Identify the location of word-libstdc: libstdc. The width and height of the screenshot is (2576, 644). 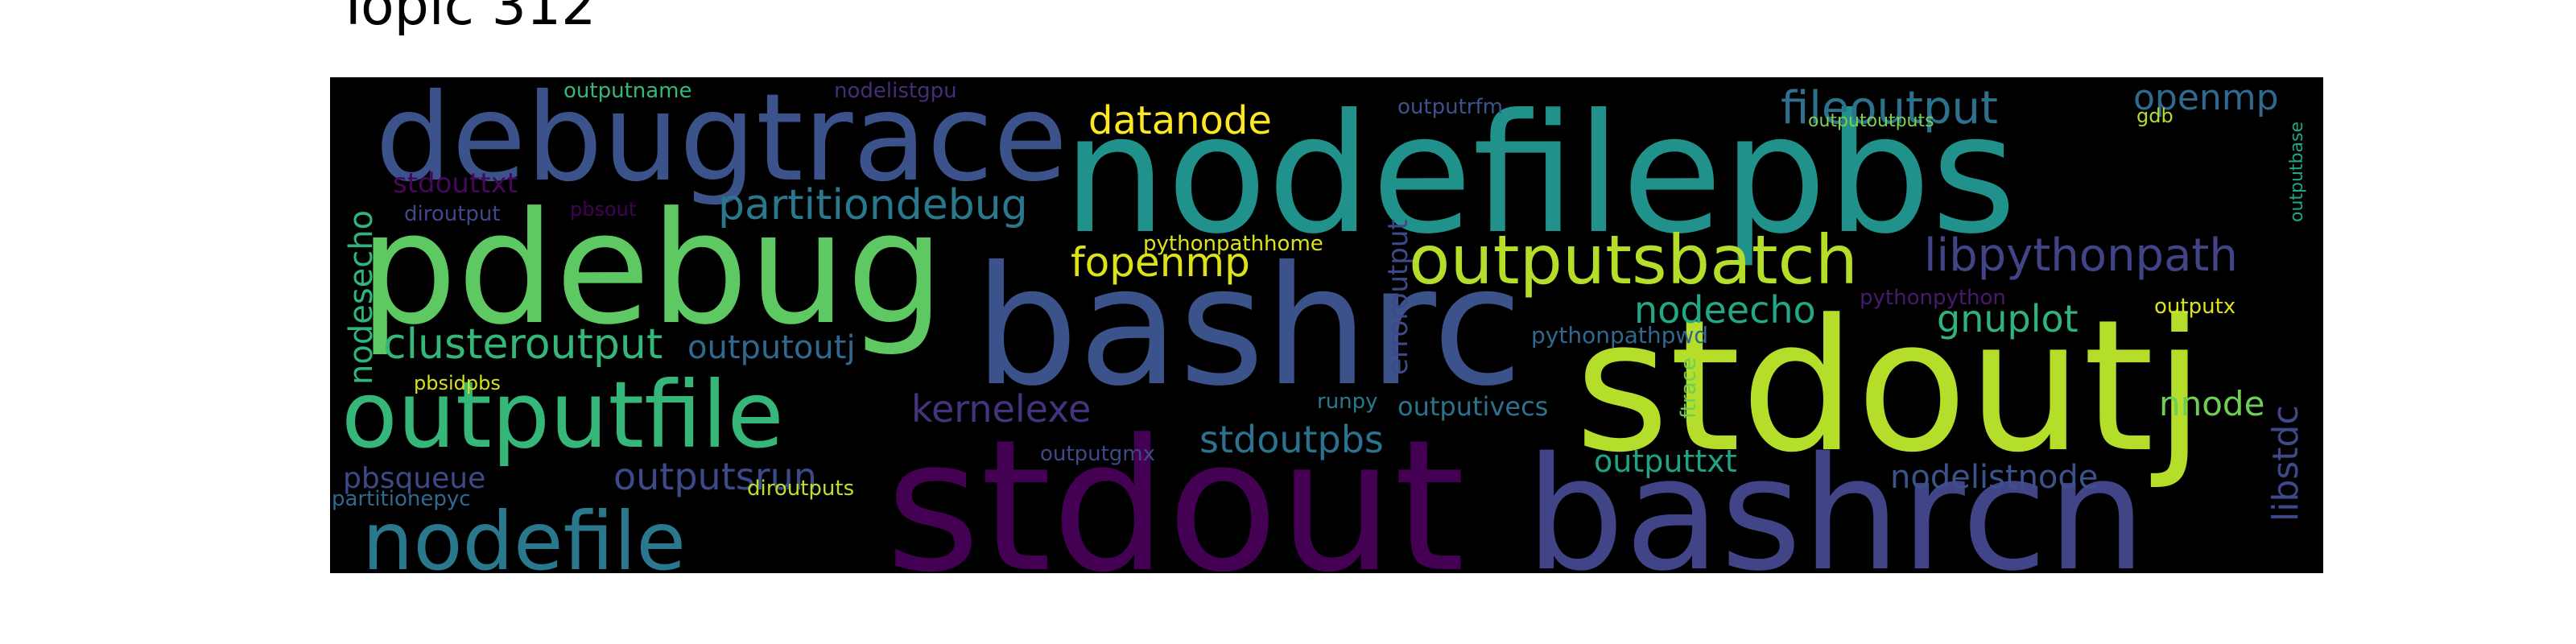
(2285, 463).